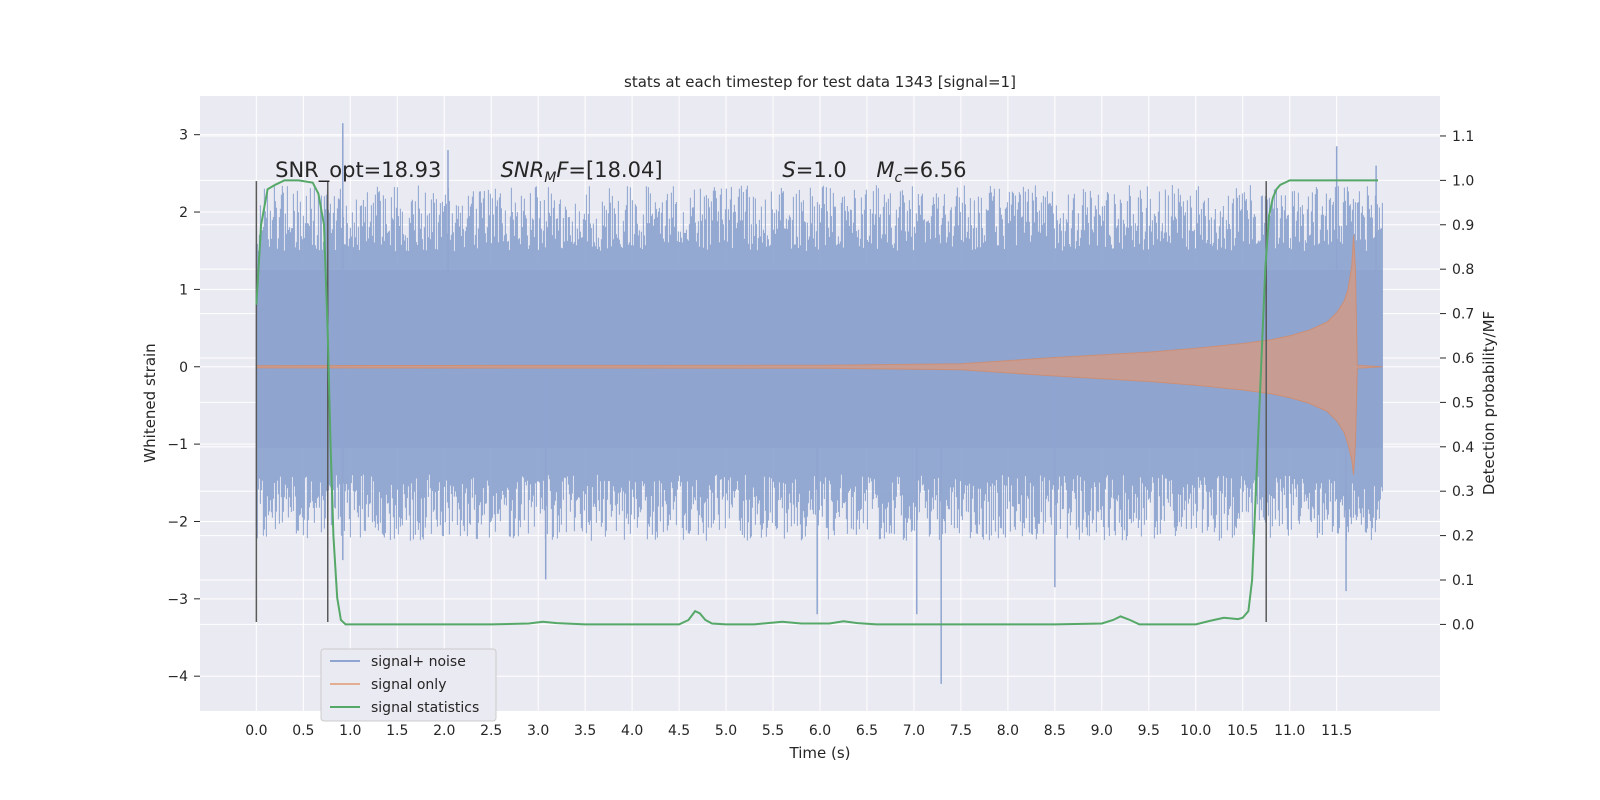 Image resolution: width=1600 pixels, height=800 pixels. What do you see at coordinates (585, 731) in the screenshot?
I see `x-tick-label: 3.5` at bounding box center [585, 731].